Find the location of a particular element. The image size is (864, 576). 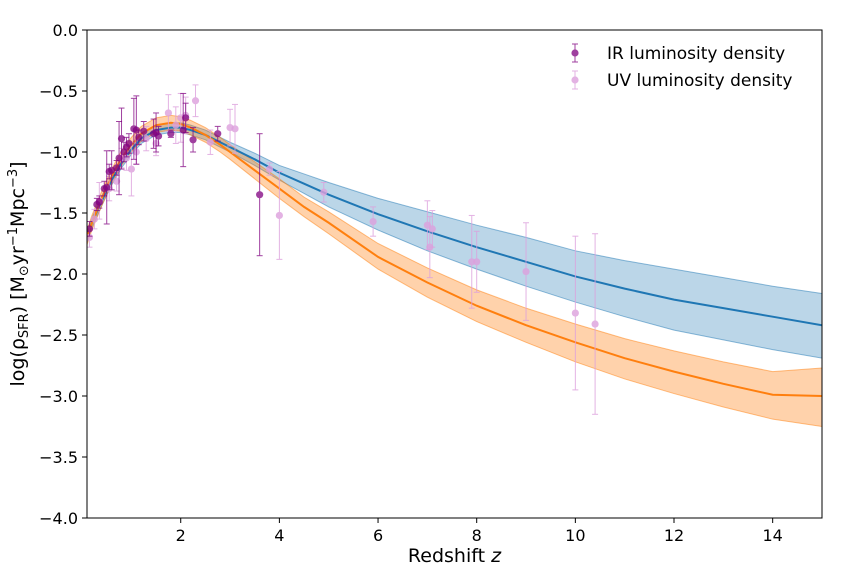

x-tick-label: 14 is located at coordinates (772, 535).